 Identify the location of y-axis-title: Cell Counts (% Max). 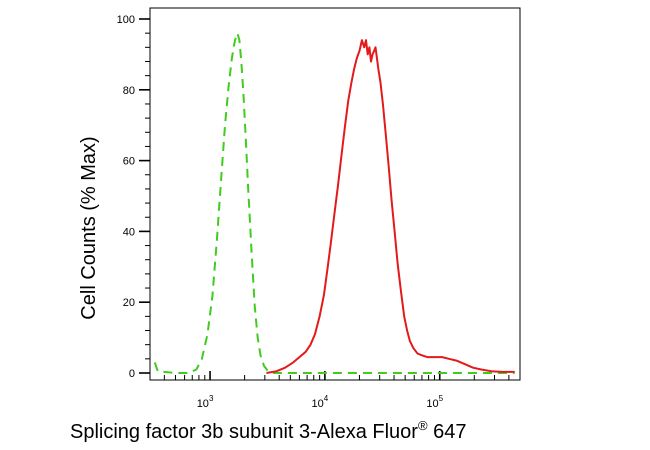
(89, 227).